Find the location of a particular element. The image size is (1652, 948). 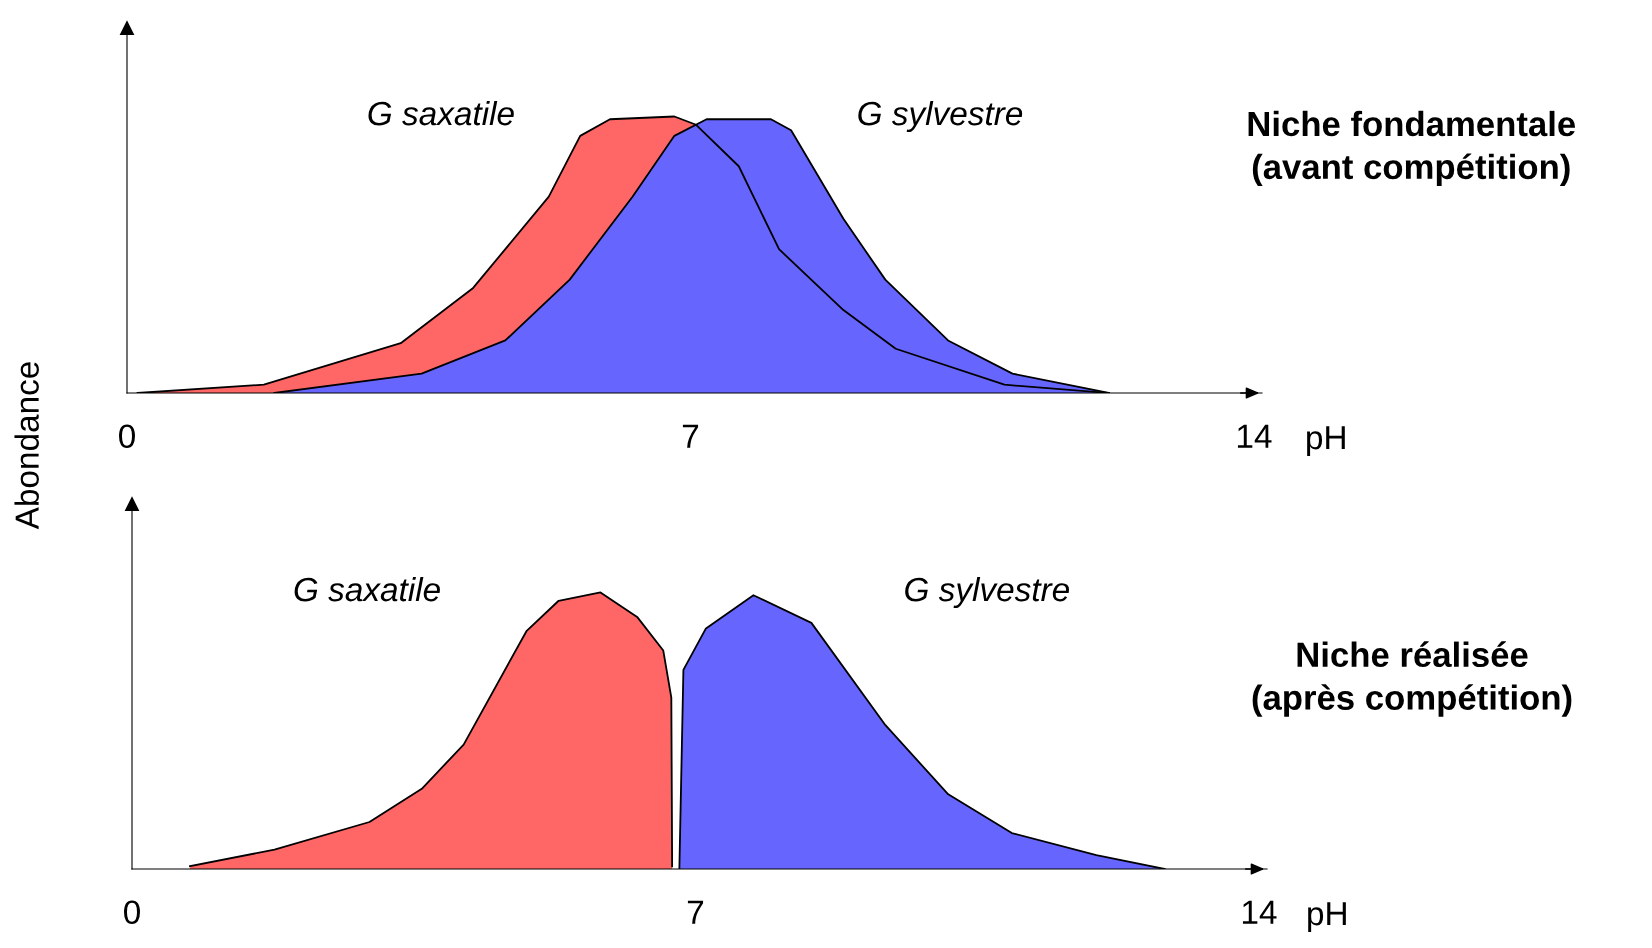

text: Niche réalisée (après compétition) is located at coordinates (1412, 679).